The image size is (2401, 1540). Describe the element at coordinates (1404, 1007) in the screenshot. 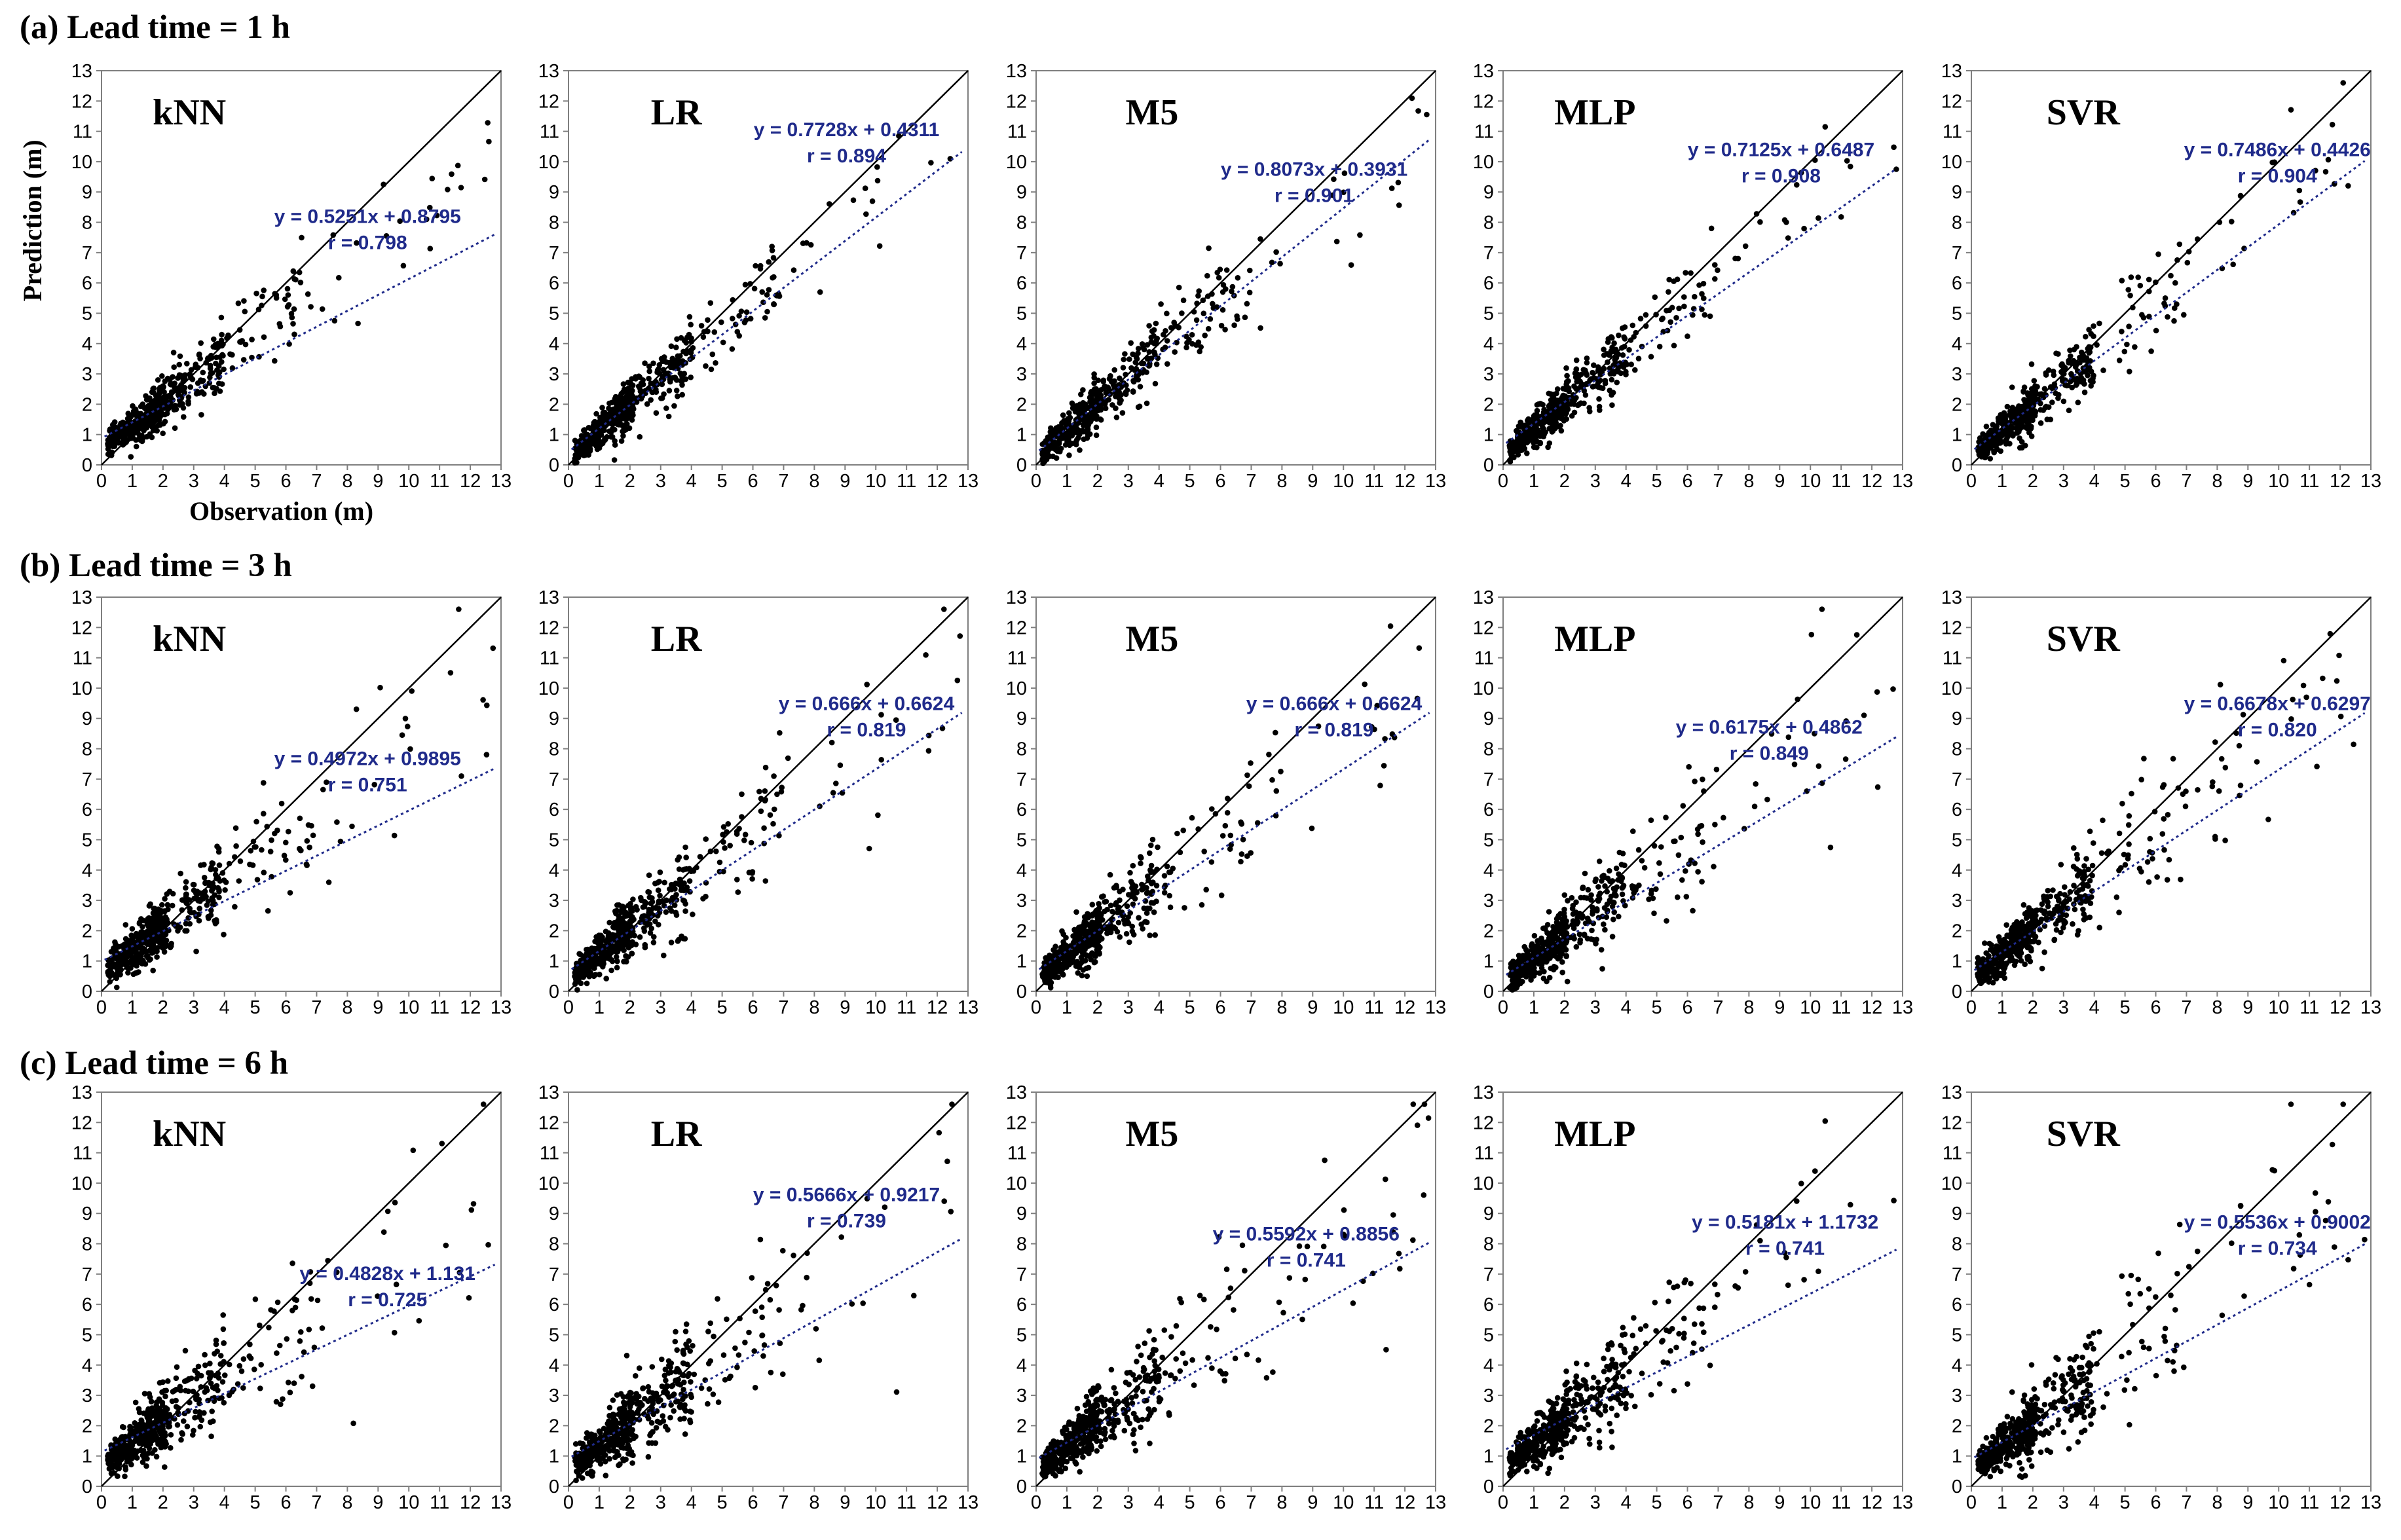

I see `x-tick-label: 12` at that location.